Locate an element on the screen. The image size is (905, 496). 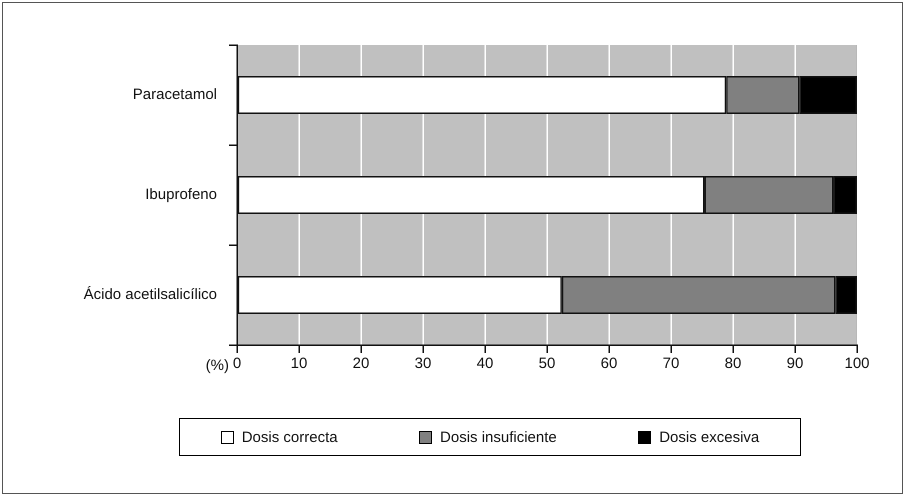
x-tick-label: 60 is located at coordinates (609, 363).